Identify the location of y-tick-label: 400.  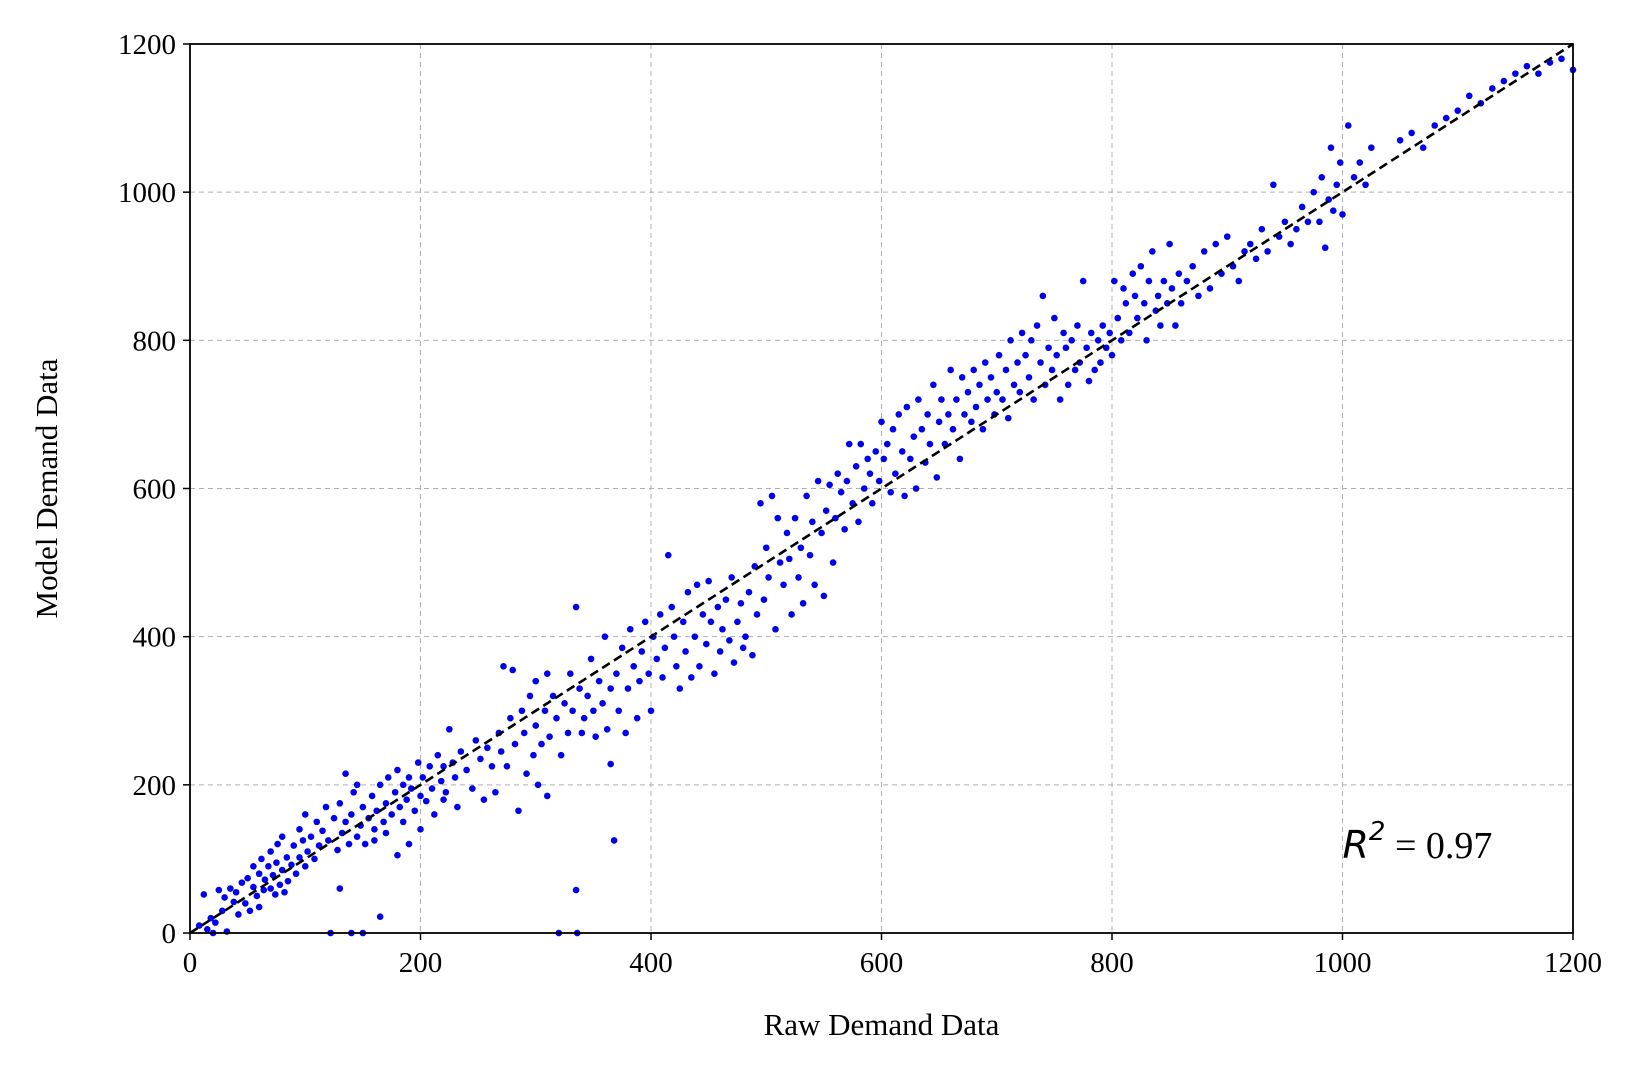
(155, 638).